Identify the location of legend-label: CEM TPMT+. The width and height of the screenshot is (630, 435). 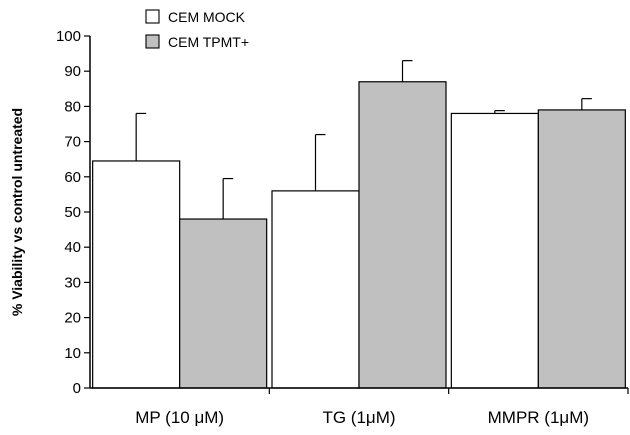
(208, 42).